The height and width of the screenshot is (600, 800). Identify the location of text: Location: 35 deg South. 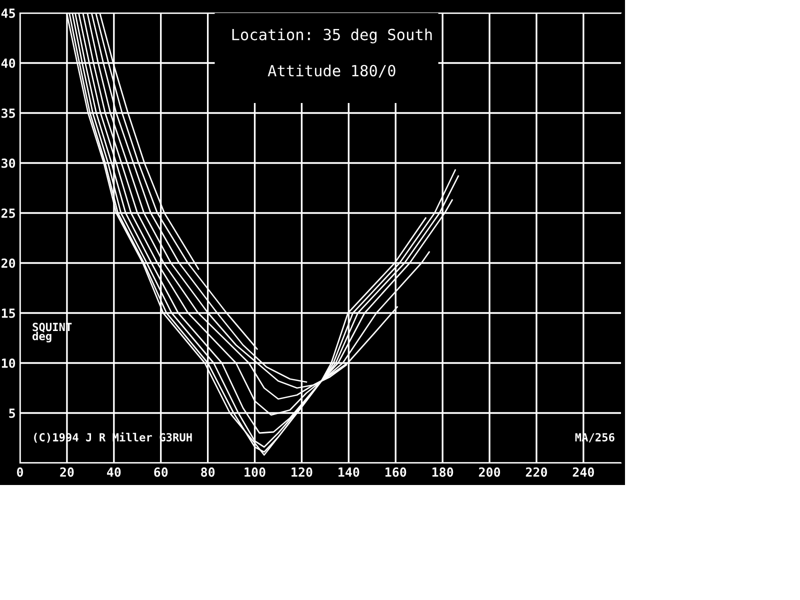
(332, 36).